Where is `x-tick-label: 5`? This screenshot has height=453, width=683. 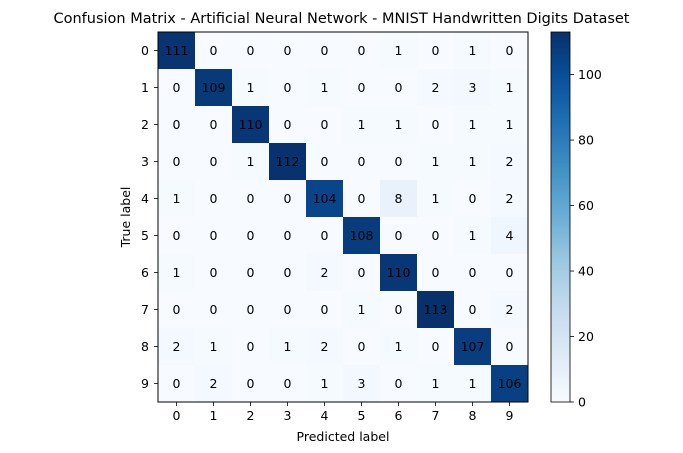
x-tick-label: 5 is located at coordinates (362, 415).